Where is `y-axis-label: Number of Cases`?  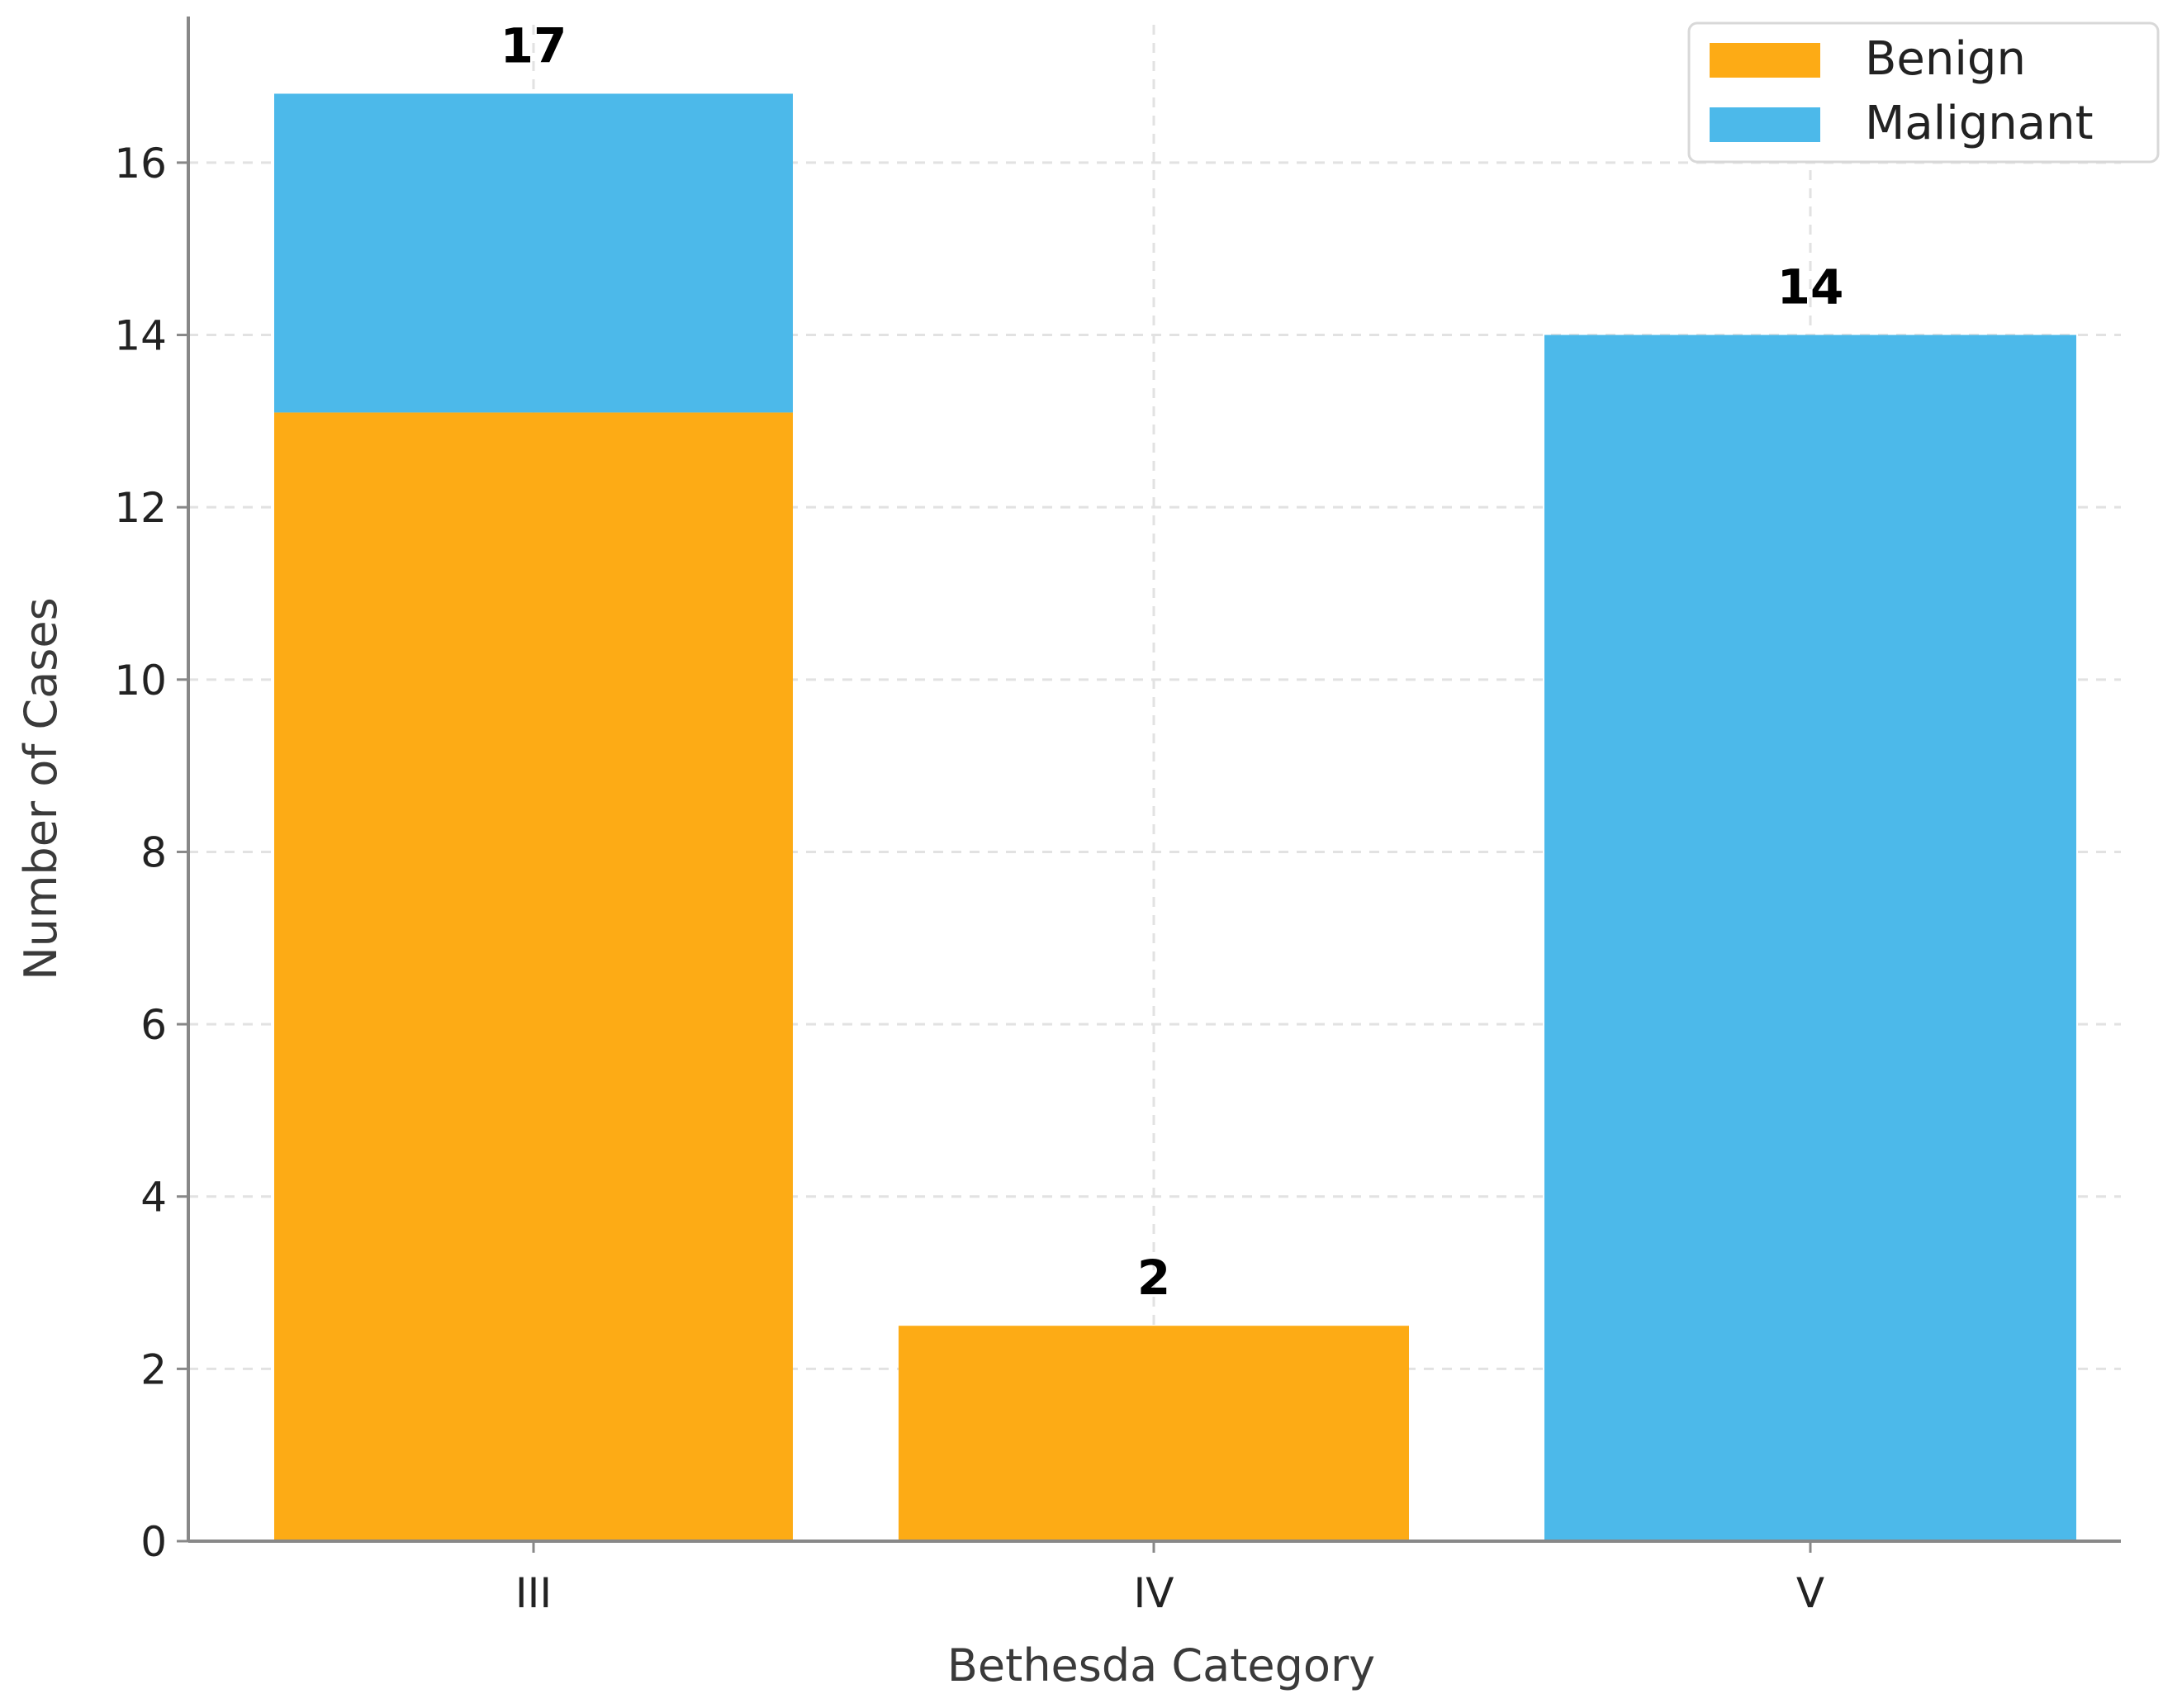
y-axis-label: Number of Cases is located at coordinates (41, 788).